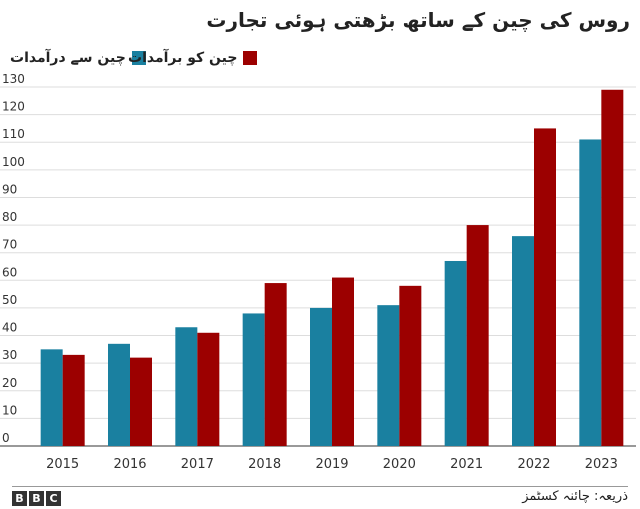 The image size is (640, 509). What do you see at coordinates (13, 107) in the screenshot?
I see `y-tick-label: 120` at bounding box center [13, 107].